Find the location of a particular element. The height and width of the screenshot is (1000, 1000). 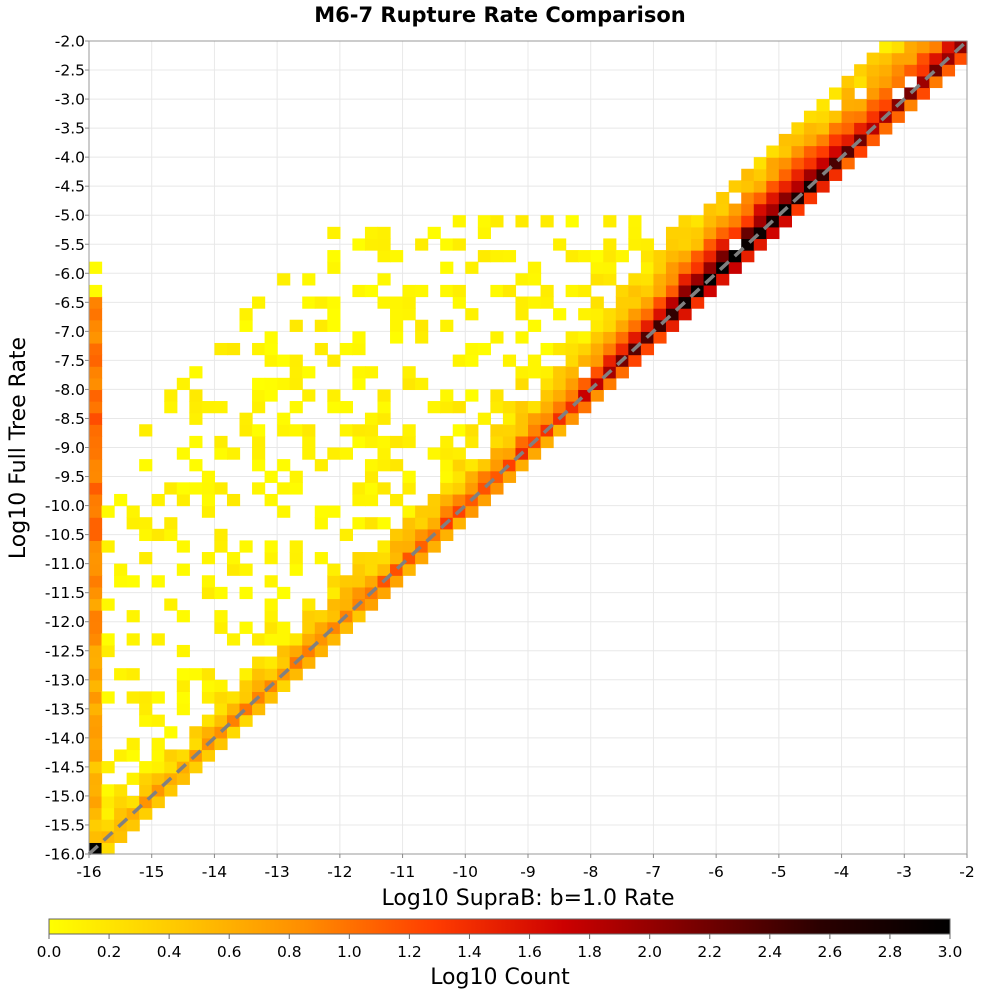

y-axis-label: Log10 Full Tree Rate is located at coordinates (18, 448).